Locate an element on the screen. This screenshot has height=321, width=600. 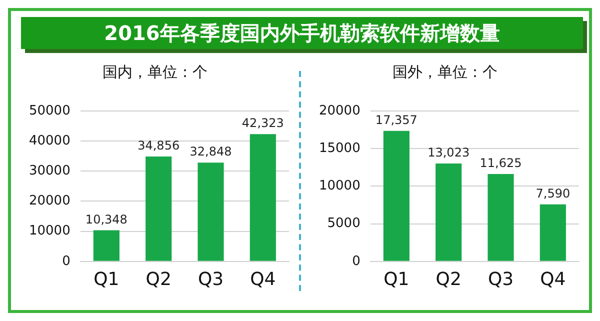
y-tick-label: 15000 is located at coordinates (339, 148).